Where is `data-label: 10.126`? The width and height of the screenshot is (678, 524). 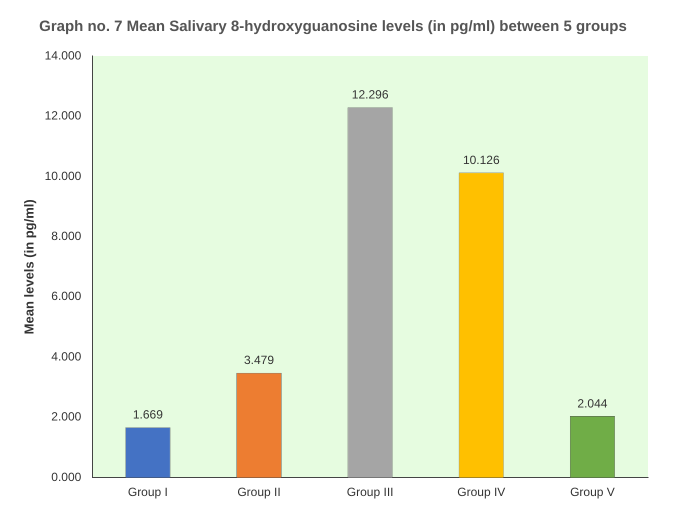 data-label: 10.126 is located at coordinates (481, 159).